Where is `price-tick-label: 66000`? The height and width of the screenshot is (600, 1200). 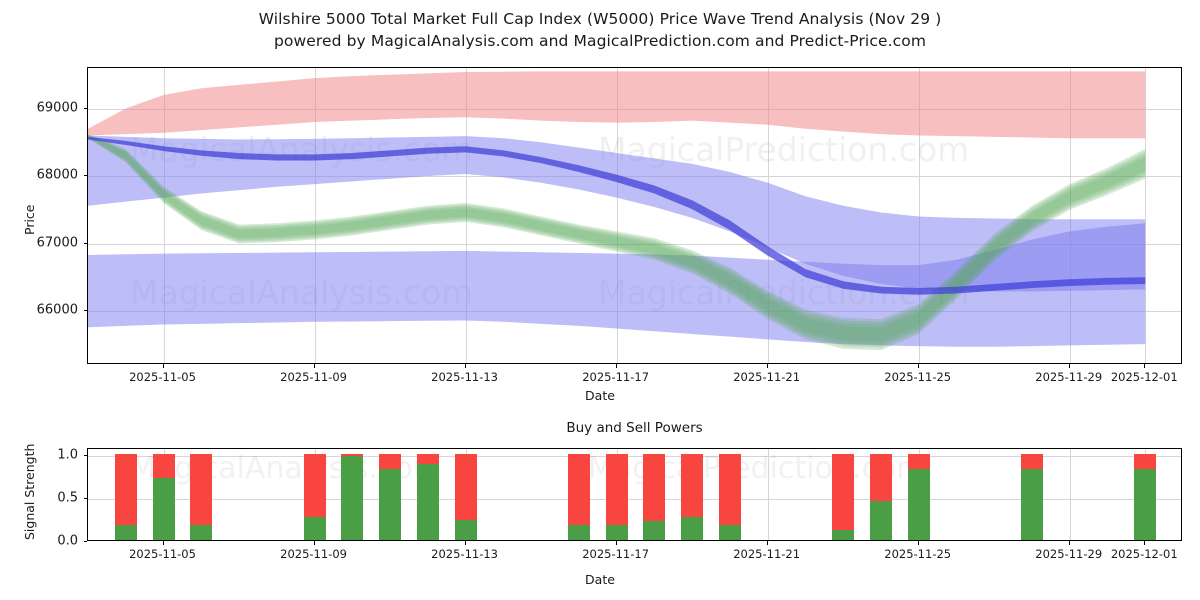
price-tick-label: 66000 is located at coordinates (57, 310).